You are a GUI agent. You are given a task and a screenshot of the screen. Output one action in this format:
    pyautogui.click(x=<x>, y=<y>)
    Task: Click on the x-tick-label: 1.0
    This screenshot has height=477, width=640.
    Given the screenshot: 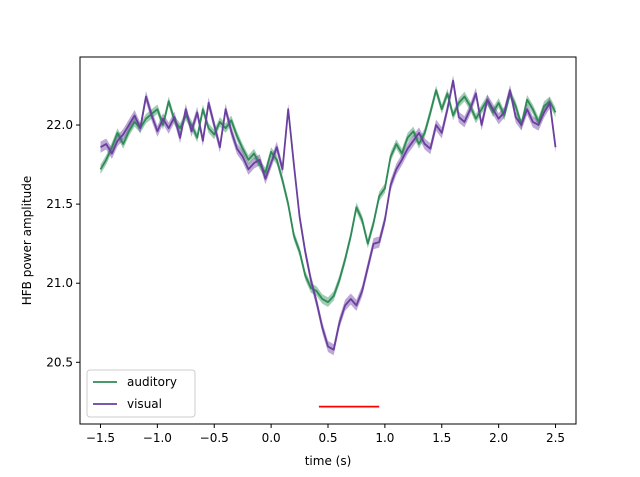 What is the action you would take?
    pyautogui.click(x=384, y=438)
    